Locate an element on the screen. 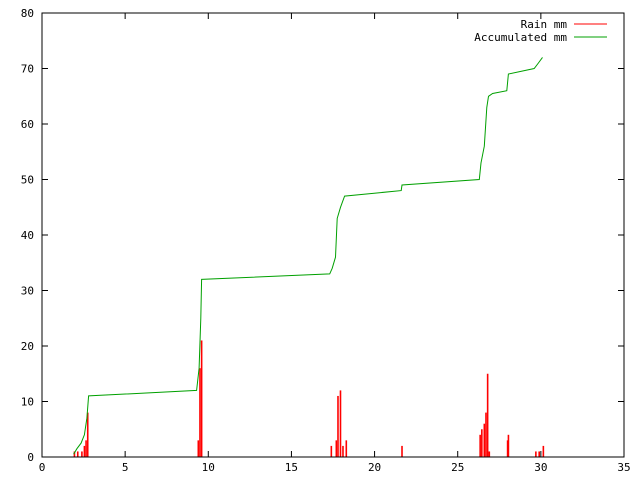 This screenshot has width=640, height=480. x-tick-label: 10 is located at coordinates (208, 467).